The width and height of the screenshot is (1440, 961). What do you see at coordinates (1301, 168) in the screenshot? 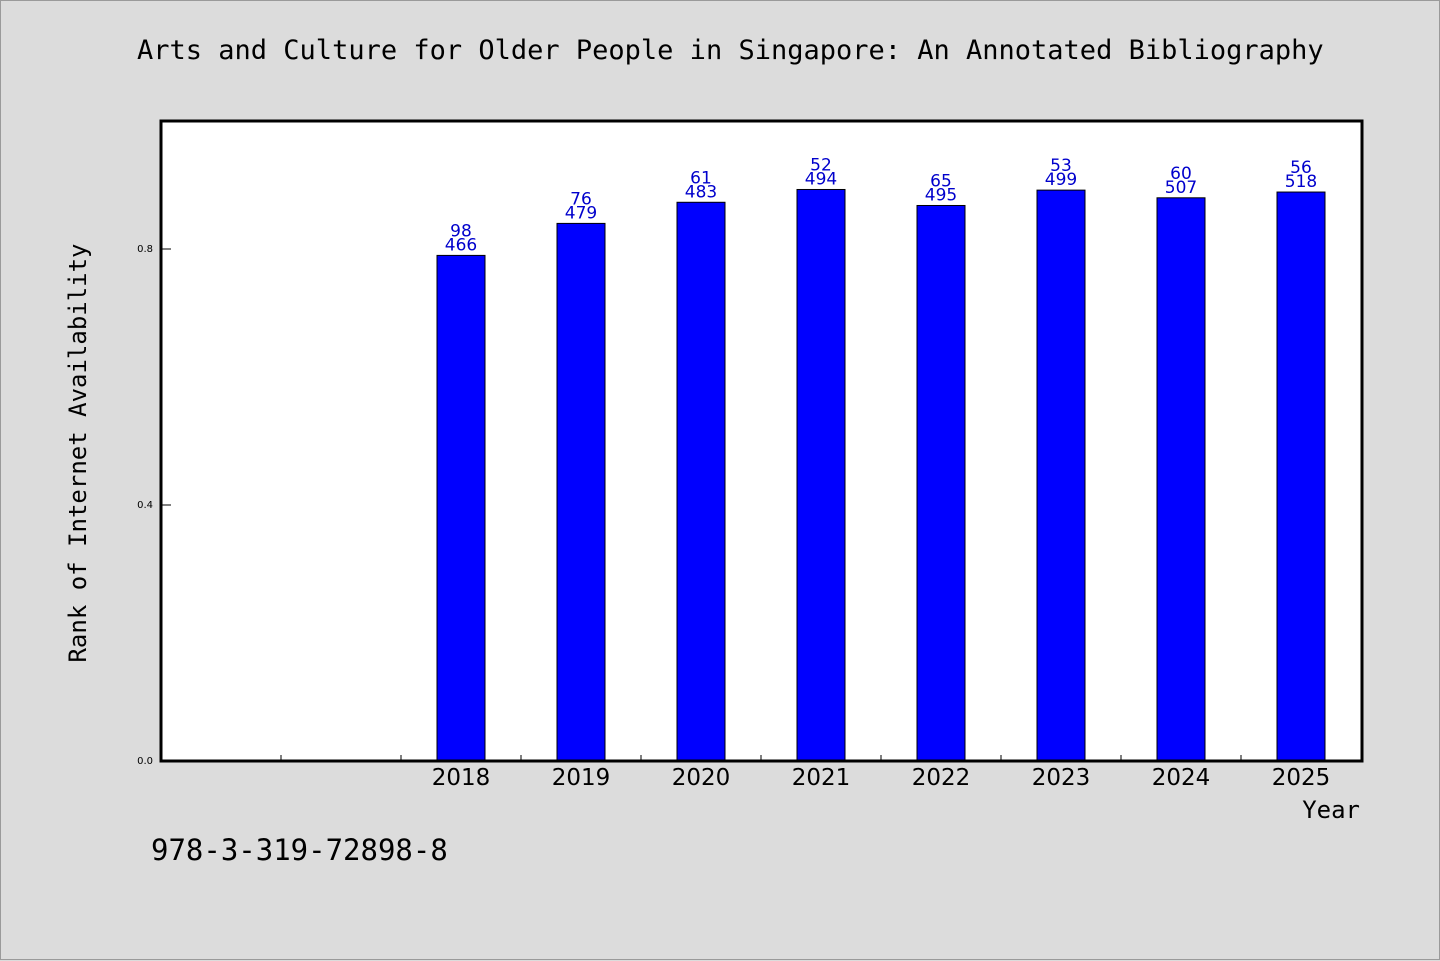
I see `bar-label-top: 56` at bounding box center [1301, 168].